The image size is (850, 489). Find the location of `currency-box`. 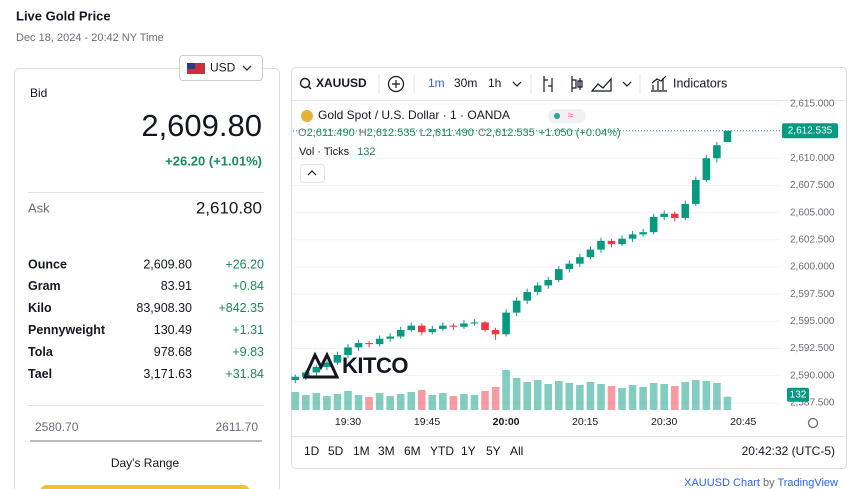

currency-box is located at coordinates (221, 68).